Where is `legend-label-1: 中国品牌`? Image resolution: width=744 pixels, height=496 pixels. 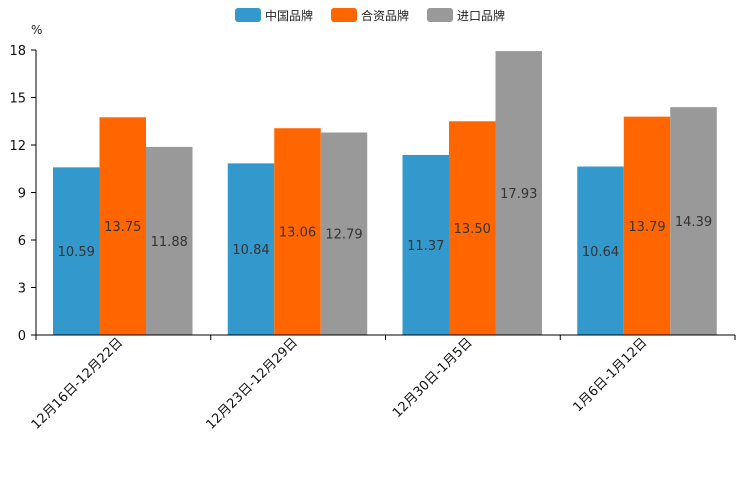 legend-label-1: 中国品牌 is located at coordinates (289, 15).